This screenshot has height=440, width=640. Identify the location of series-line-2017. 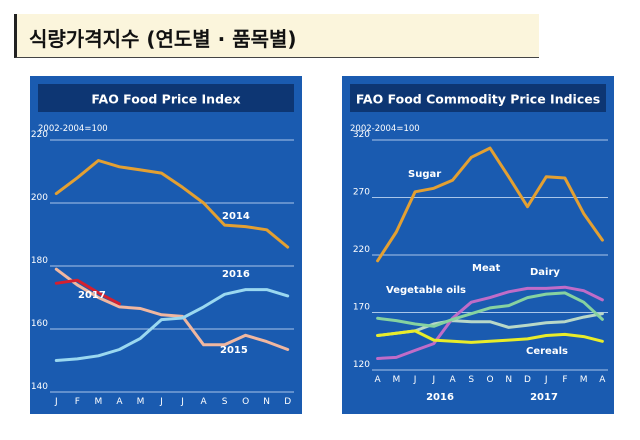
(87, 292).